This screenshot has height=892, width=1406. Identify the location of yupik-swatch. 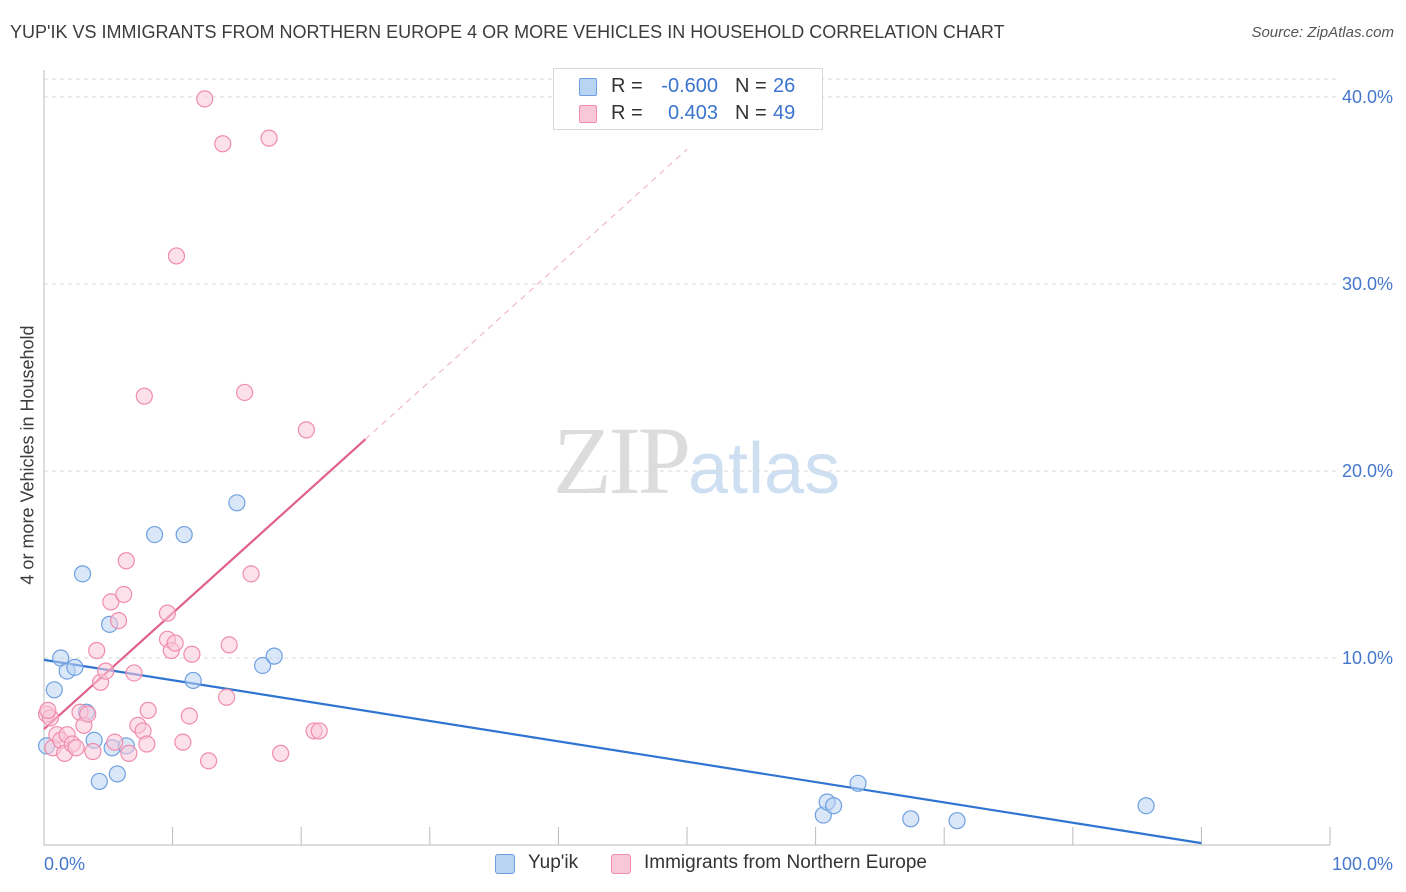
(588, 87).